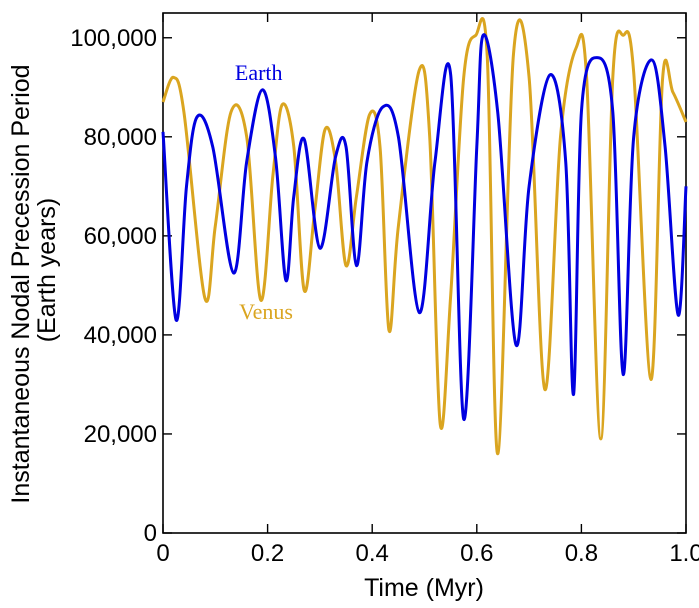 This screenshot has width=699, height=608. Describe the element at coordinates (120, 236) in the screenshot. I see `y-tick-label: 60,000` at that location.